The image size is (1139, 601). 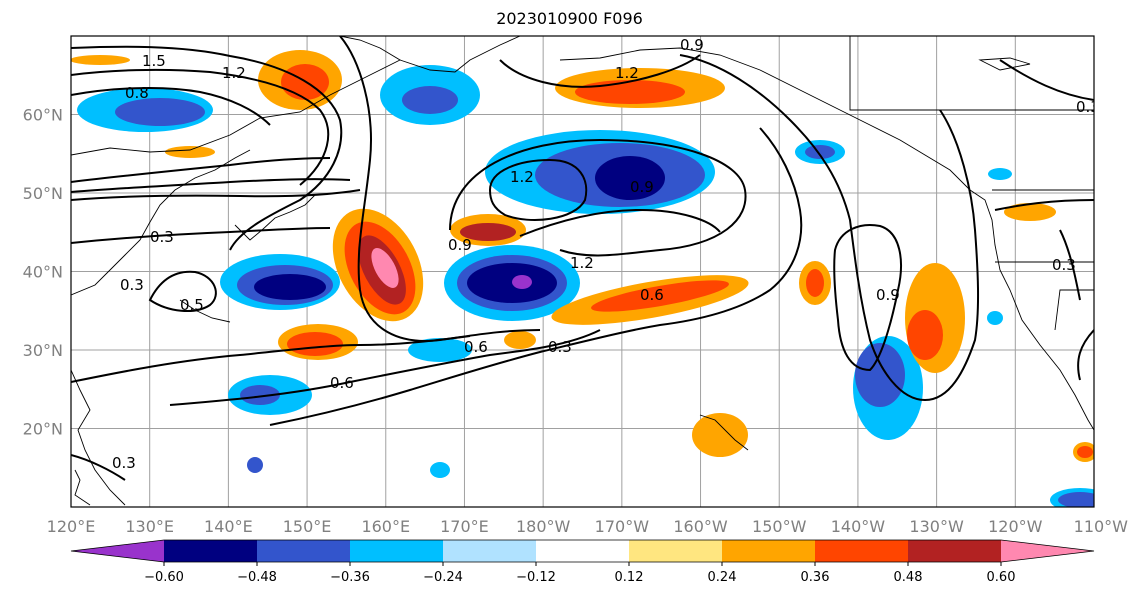 What do you see at coordinates (430, 95) in the screenshot?
I see `negative-anomaly-bering-west` at bounding box center [430, 95].